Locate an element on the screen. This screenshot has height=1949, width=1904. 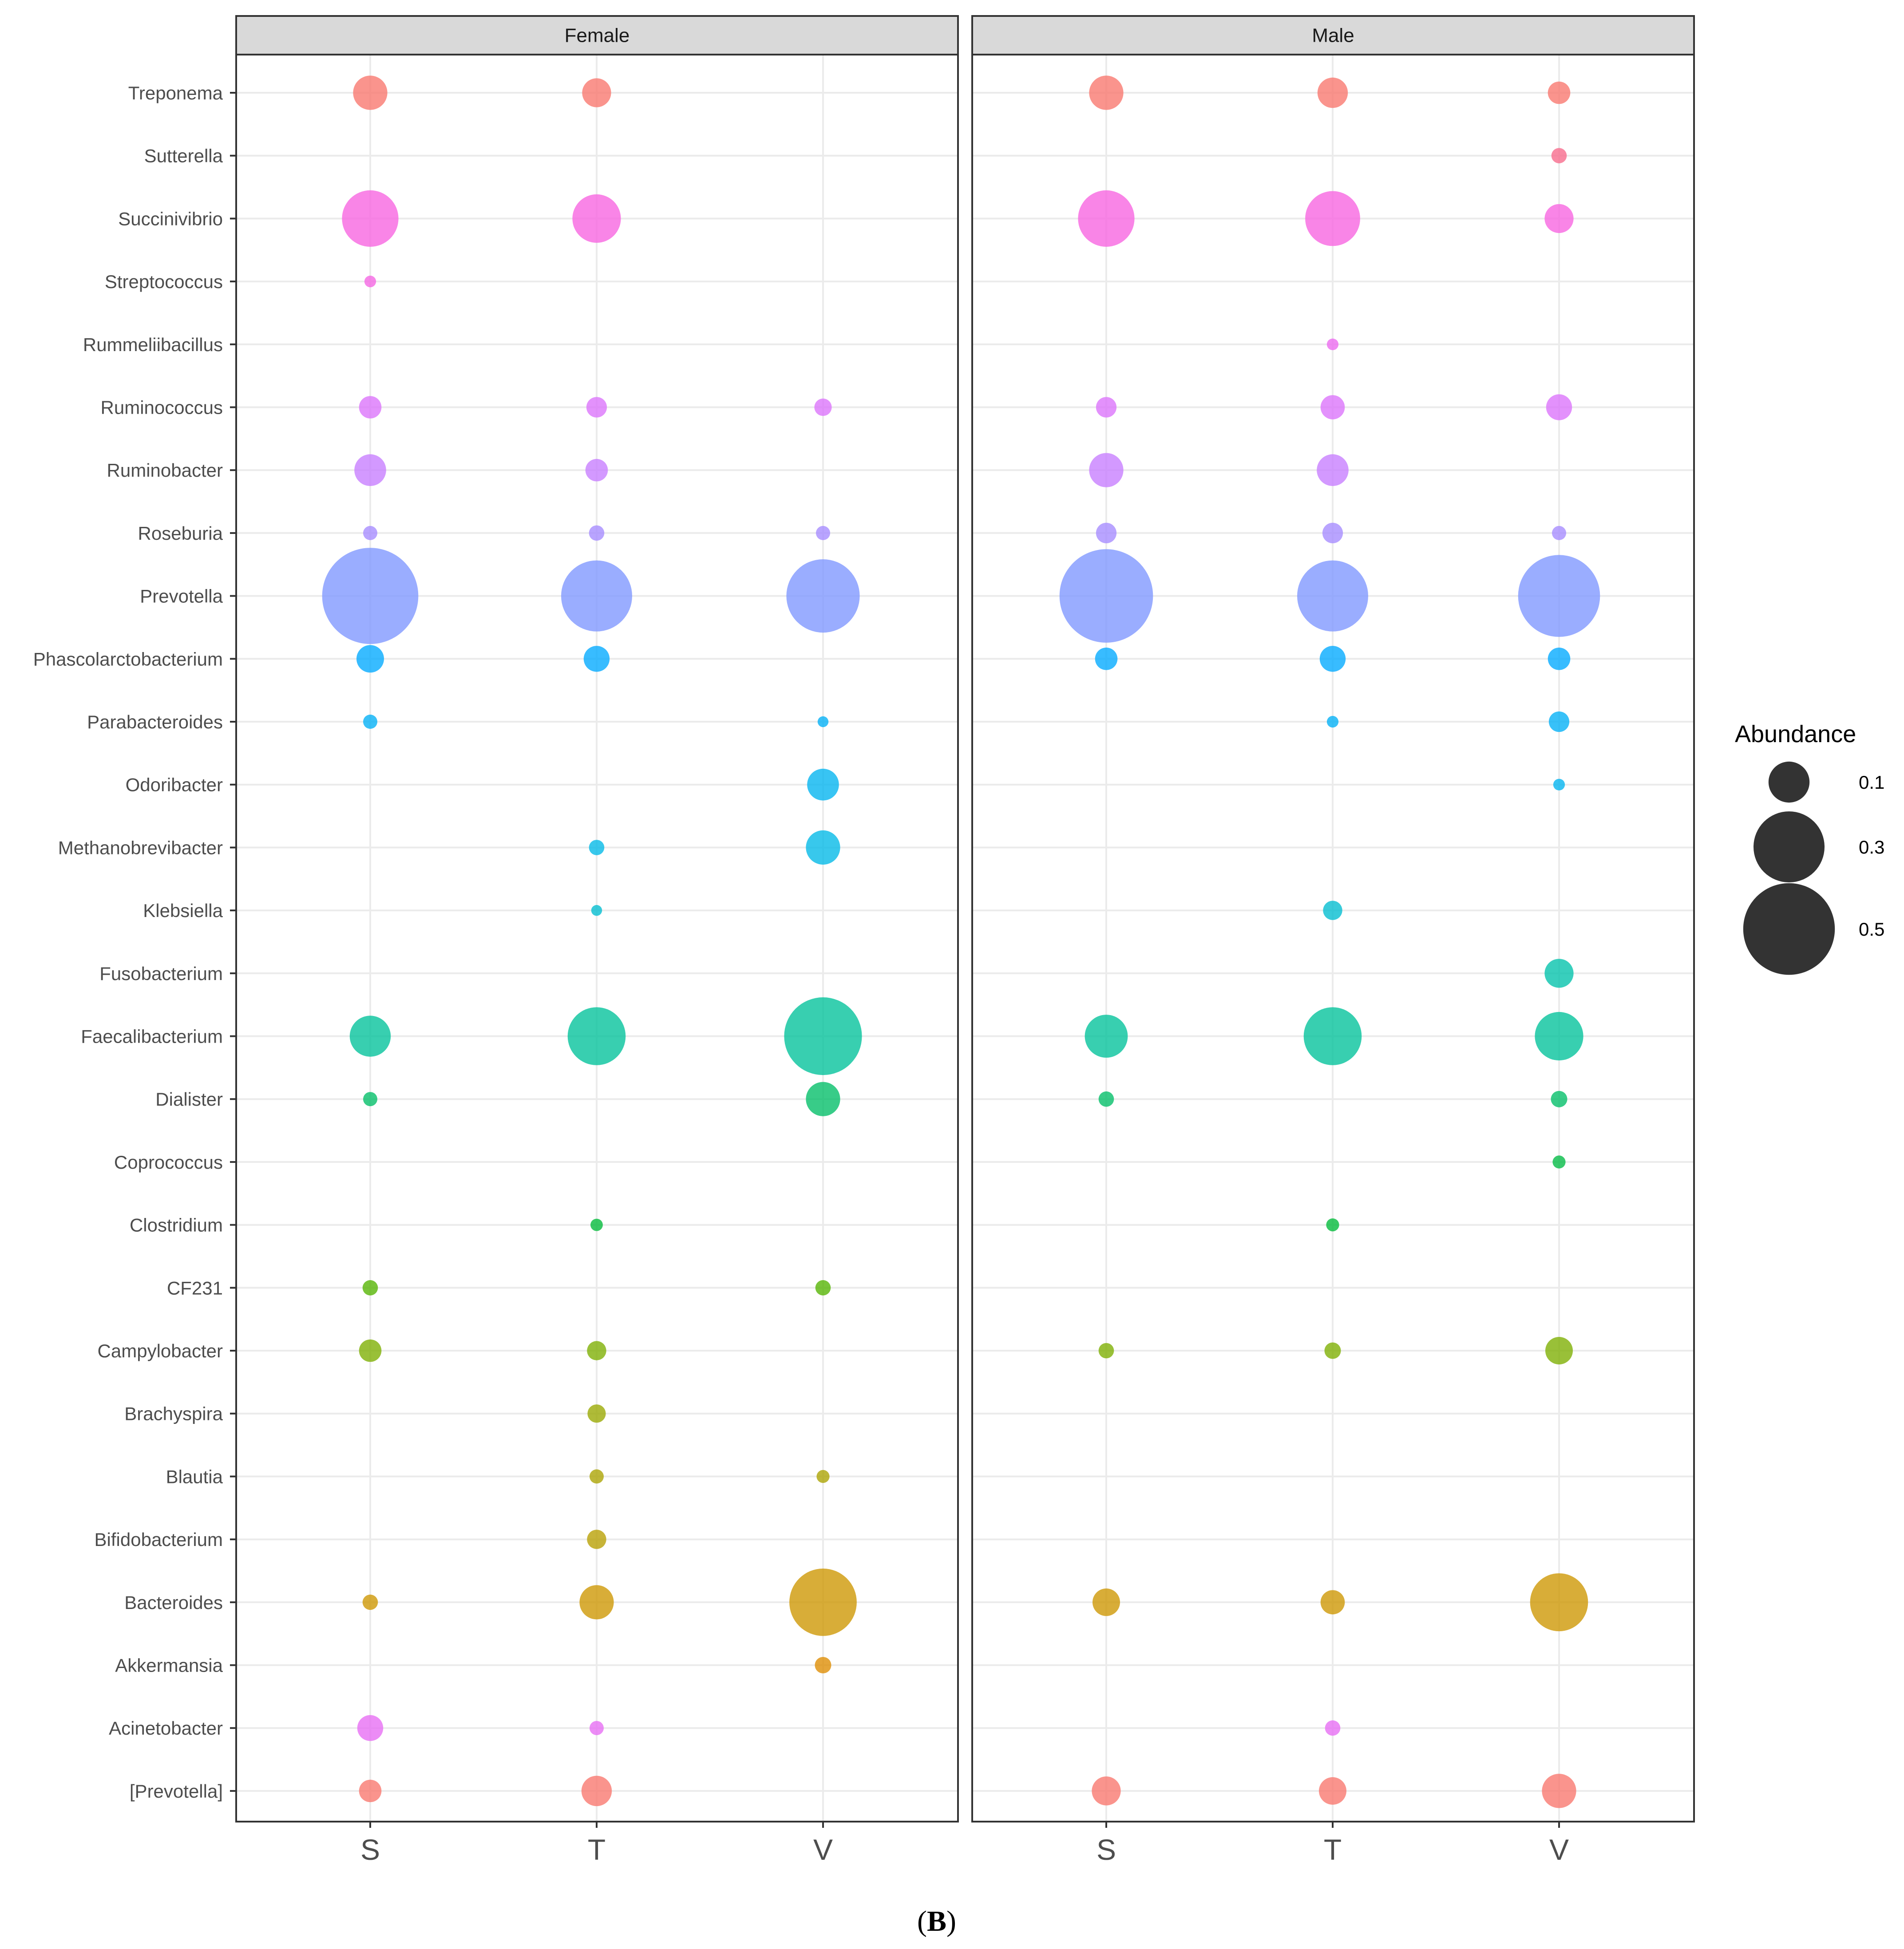
point-ruminobacter-s is located at coordinates (370, 470).